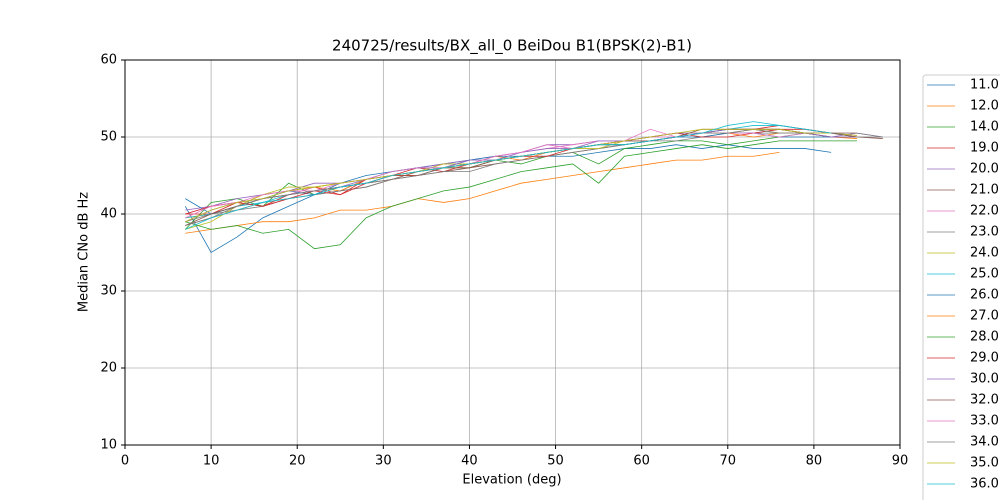  Describe the element at coordinates (984, 337) in the screenshot. I see `legend-label: 28.0` at that location.